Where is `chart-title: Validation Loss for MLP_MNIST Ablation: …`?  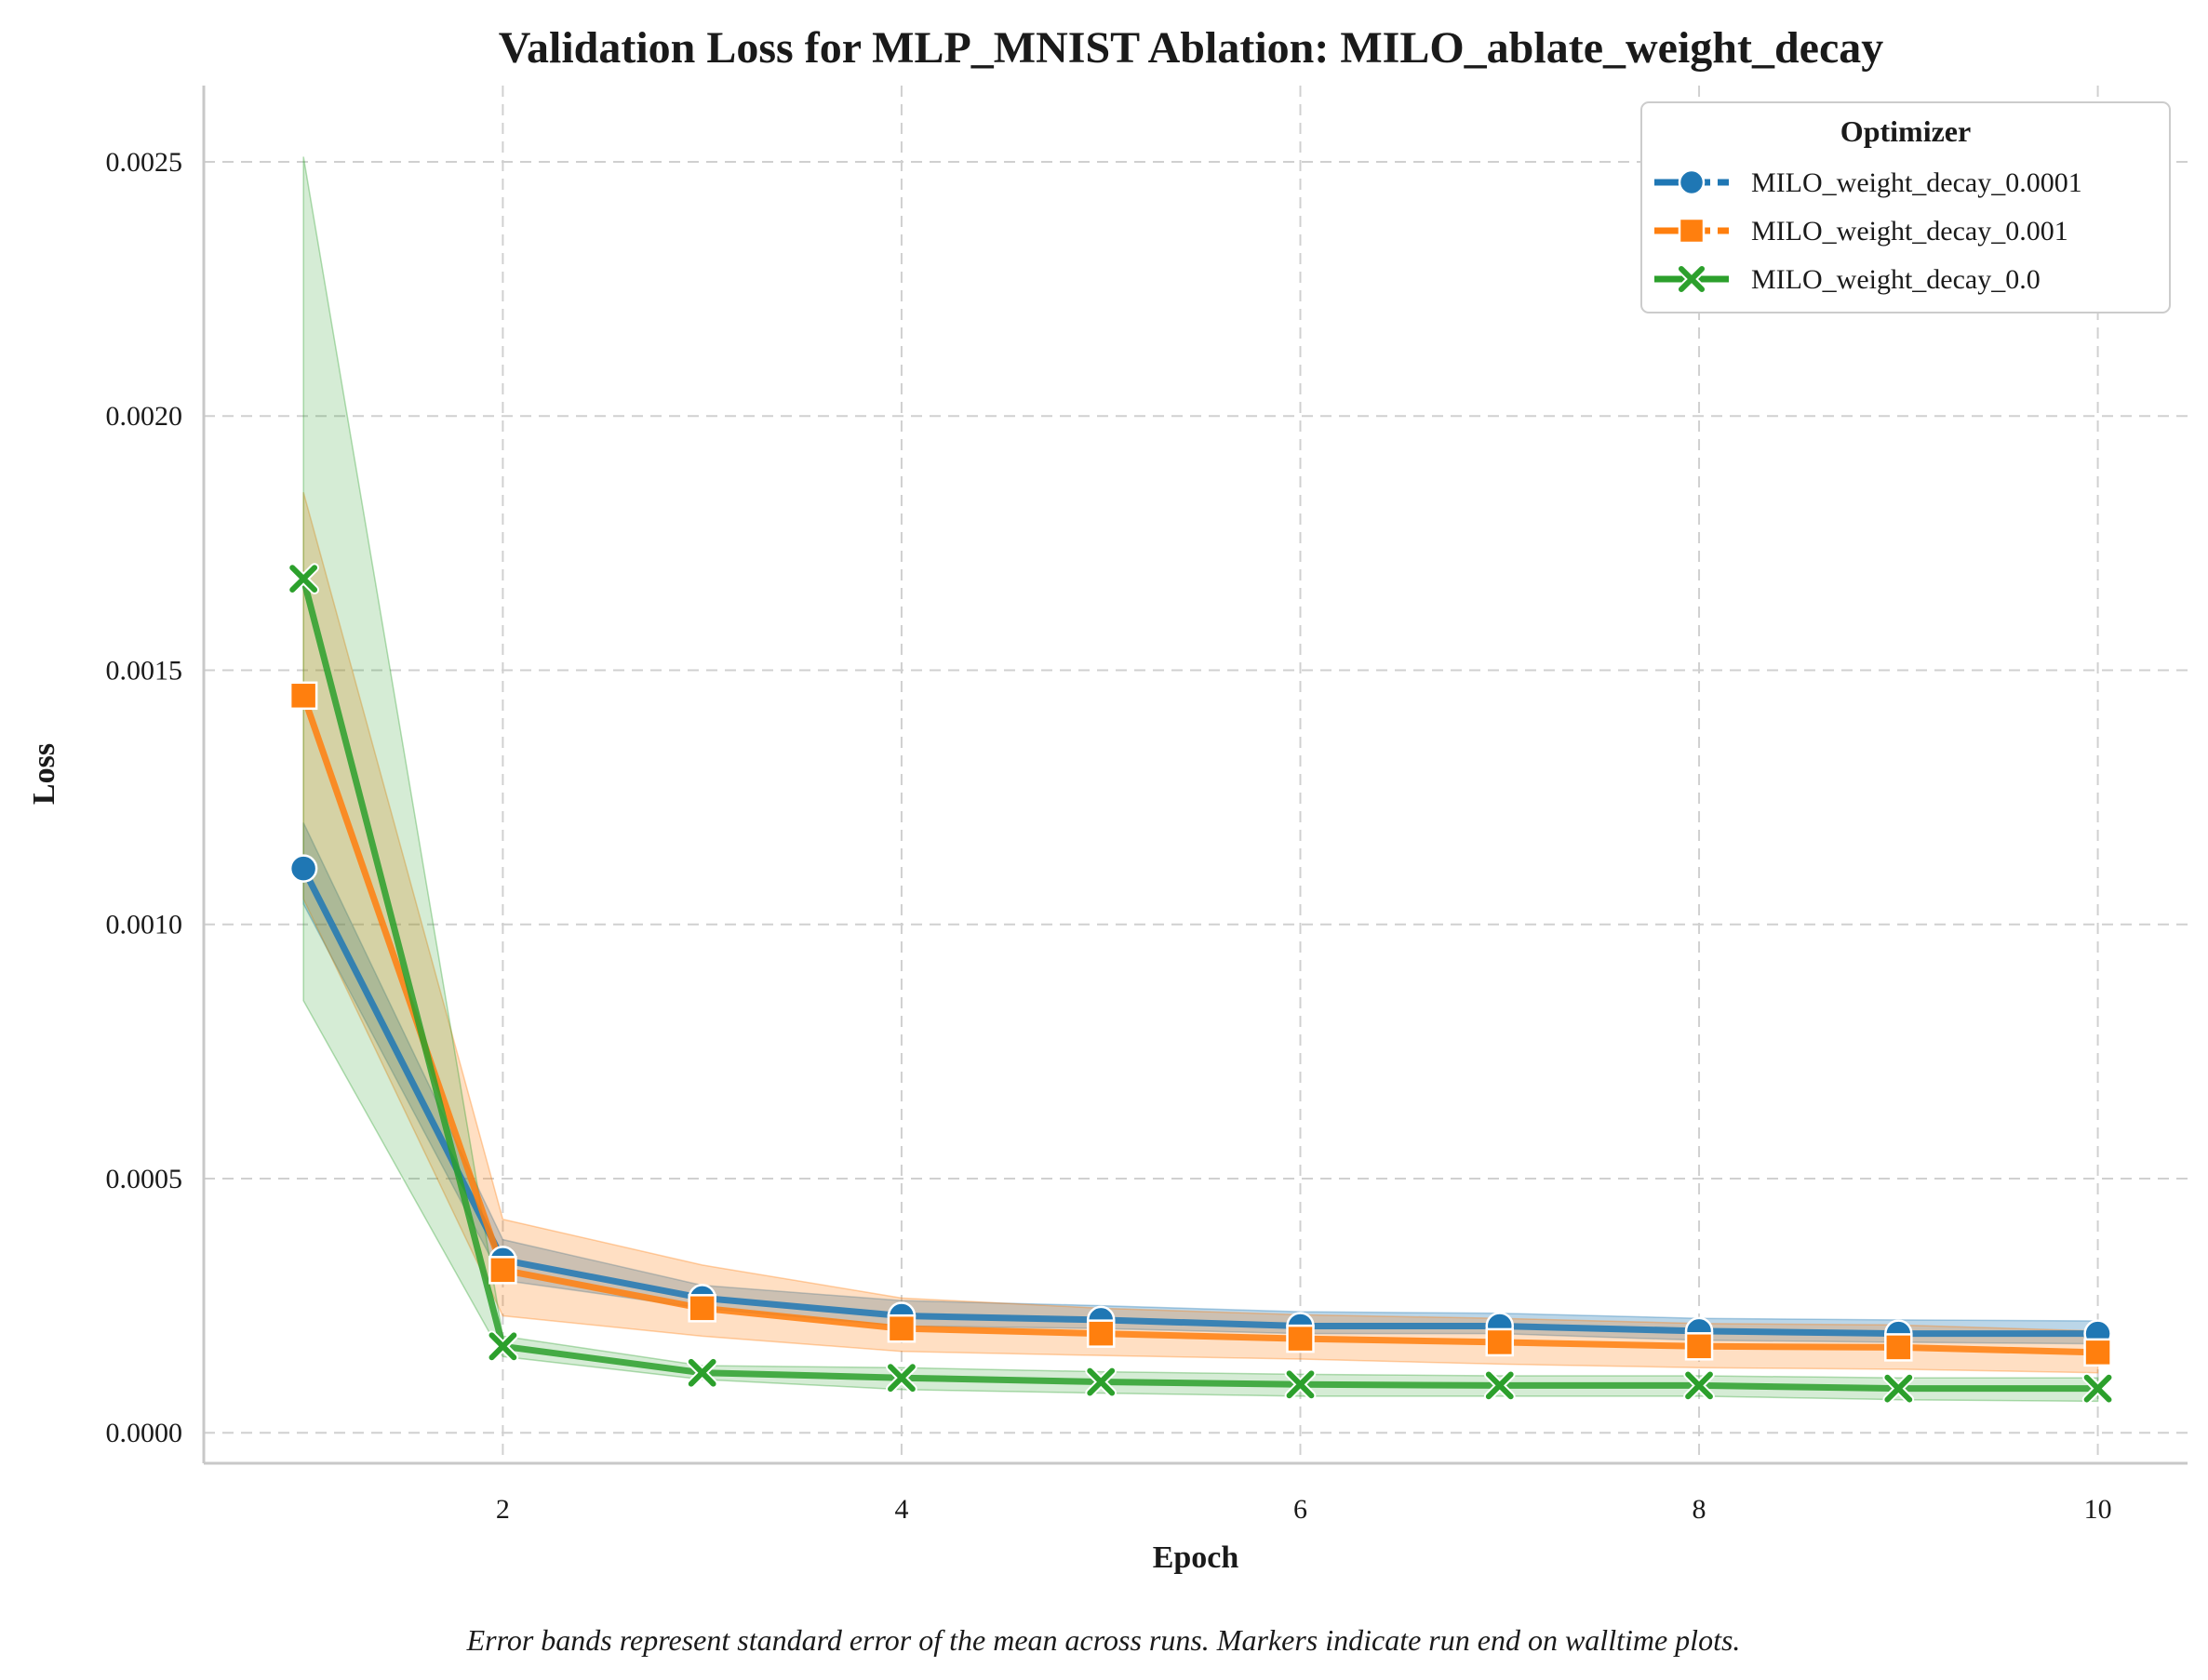
chart-title: Validation Loss for MLP_MNIST Ablation: … is located at coordinates (1191, 48).